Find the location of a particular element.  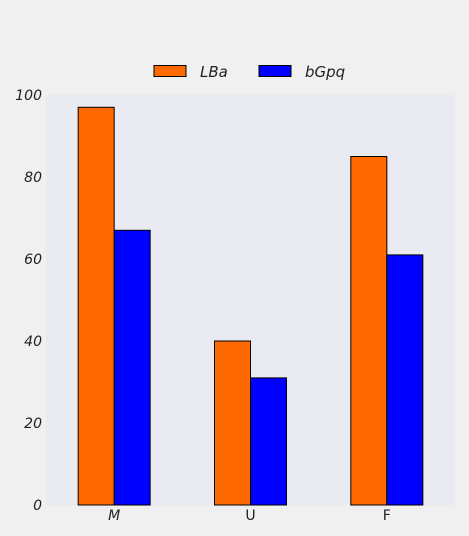

bar-bGpq-U is located at coordinates (268, 441).